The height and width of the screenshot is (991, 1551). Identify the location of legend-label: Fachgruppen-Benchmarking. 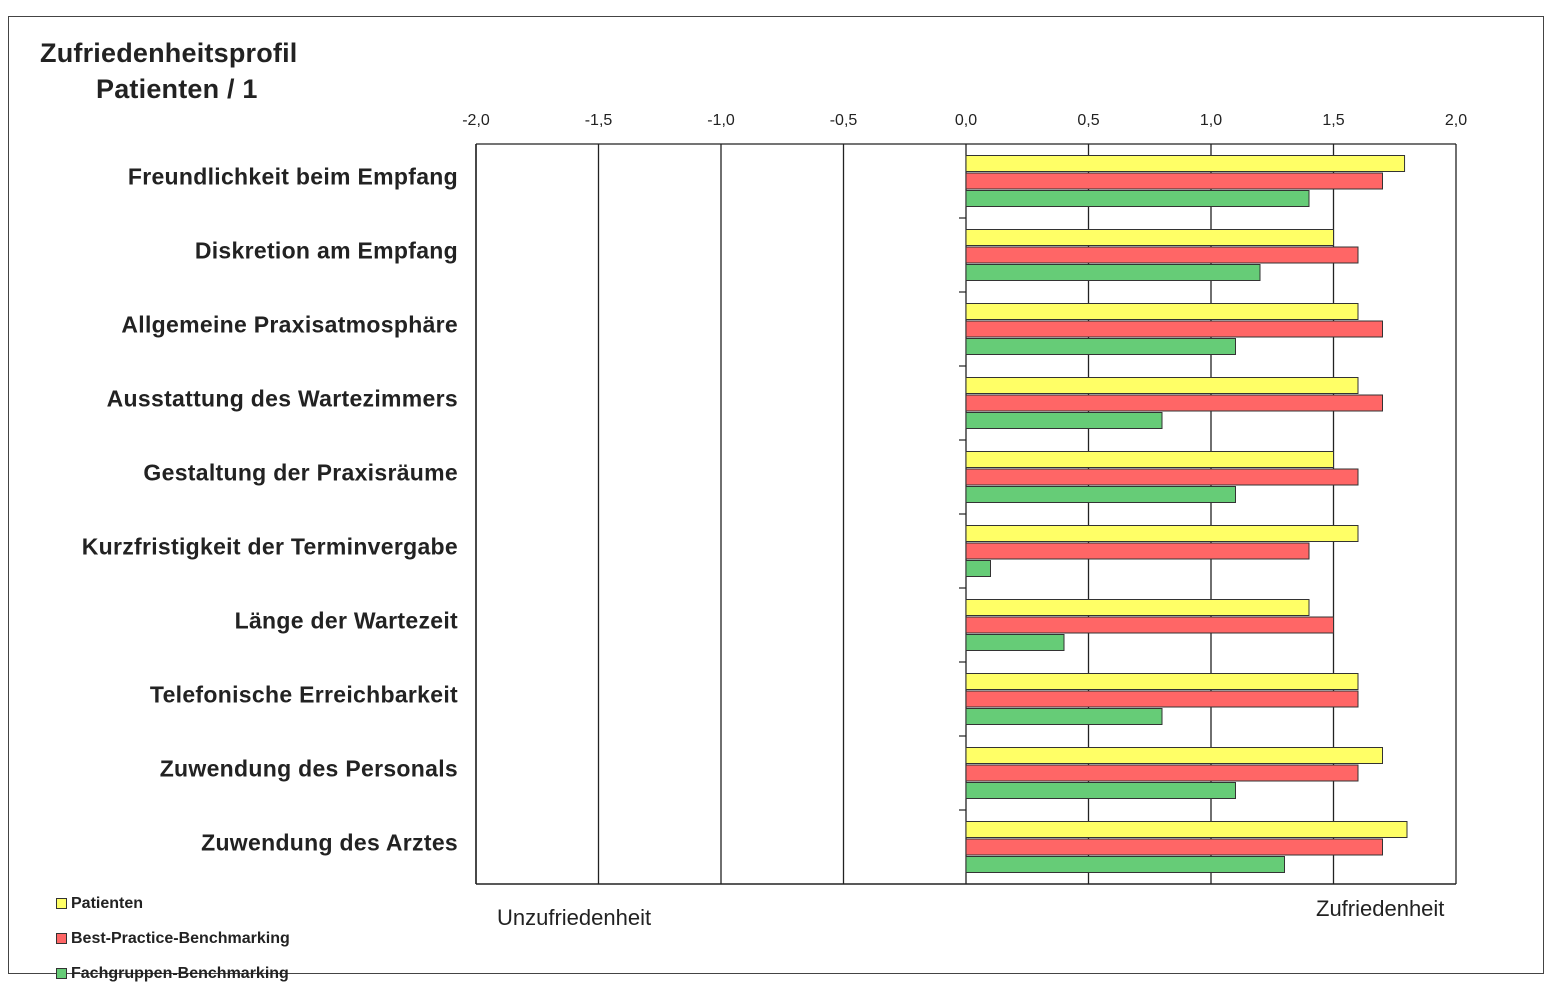
(180, 973).